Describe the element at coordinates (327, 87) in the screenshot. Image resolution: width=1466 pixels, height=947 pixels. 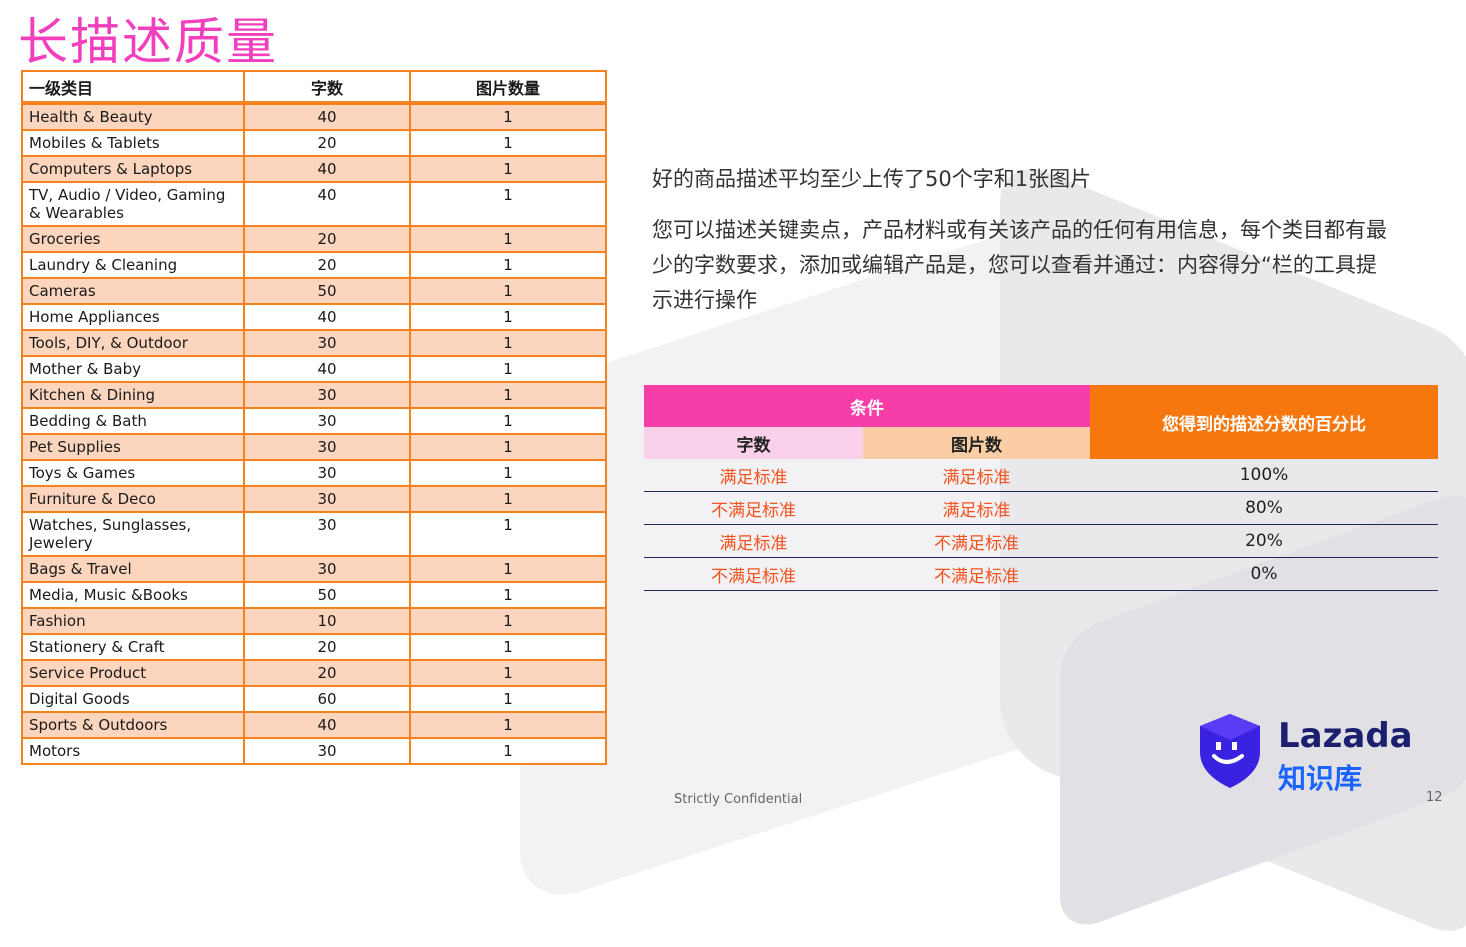
I see `header-word-count: 字数` at that location.